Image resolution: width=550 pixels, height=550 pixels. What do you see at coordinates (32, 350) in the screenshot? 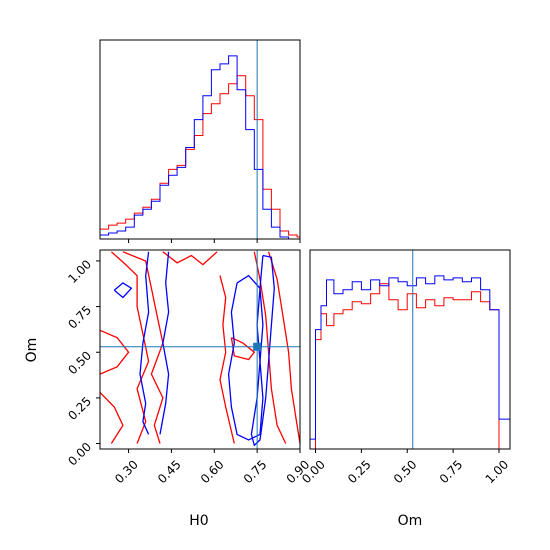
I see `y-axis-label-om: Om` at bounding box center [32, 350].